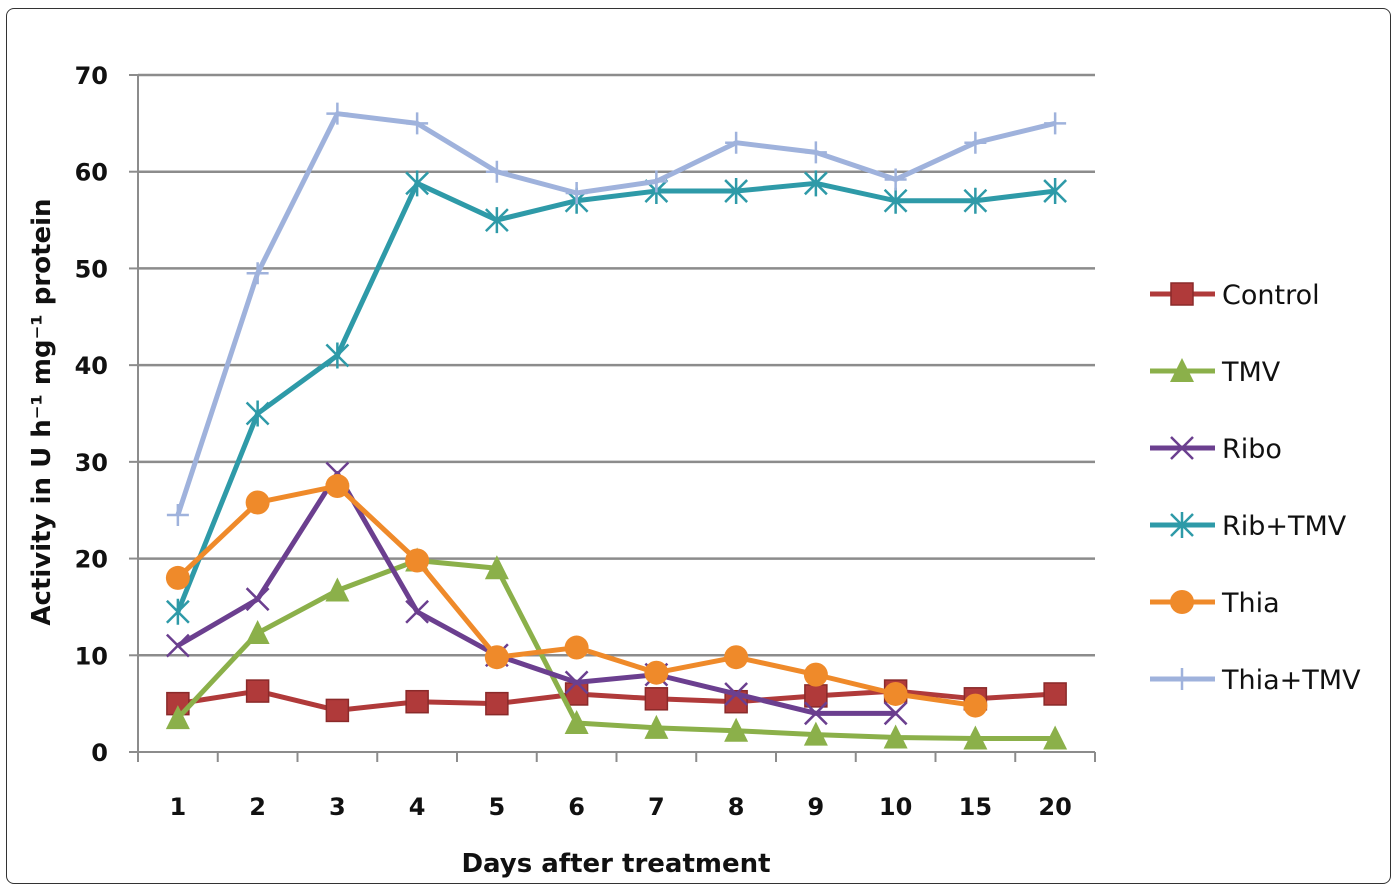 Image resolution: width=1399 pixels, height=889 pixels. I want to click on x-tick-label: 7, so click(656, 807).